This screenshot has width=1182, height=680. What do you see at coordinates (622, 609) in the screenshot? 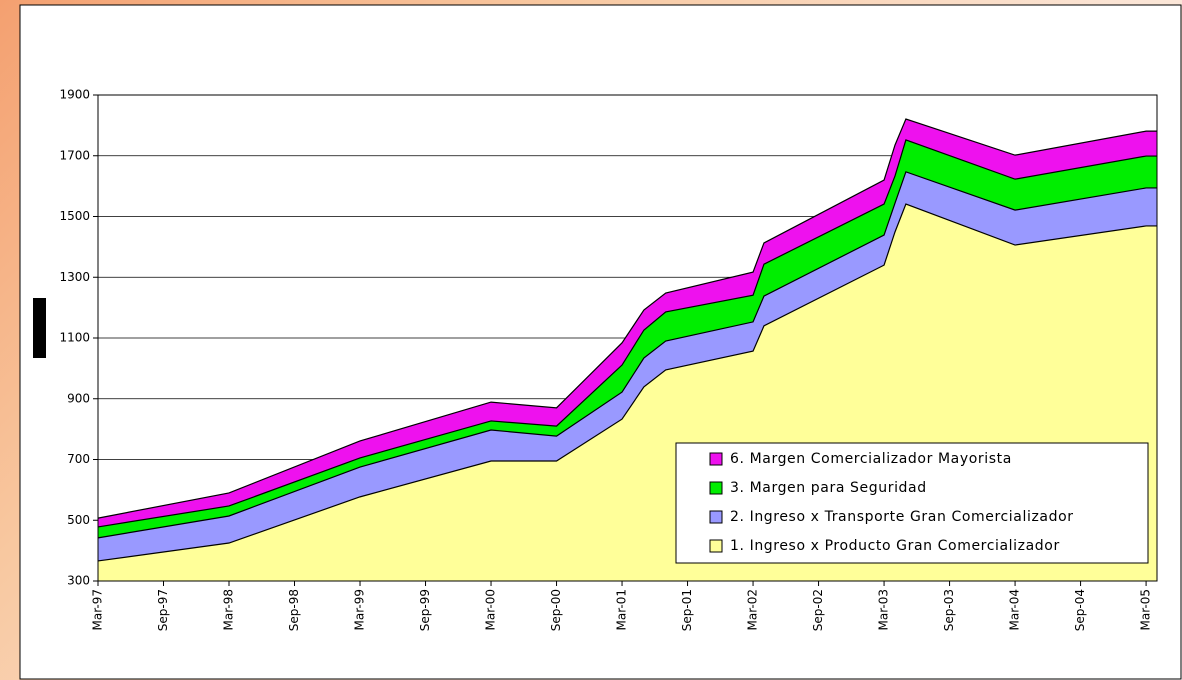
I see `x-tick-label: Mar-01` at bounding box center [622, 609].